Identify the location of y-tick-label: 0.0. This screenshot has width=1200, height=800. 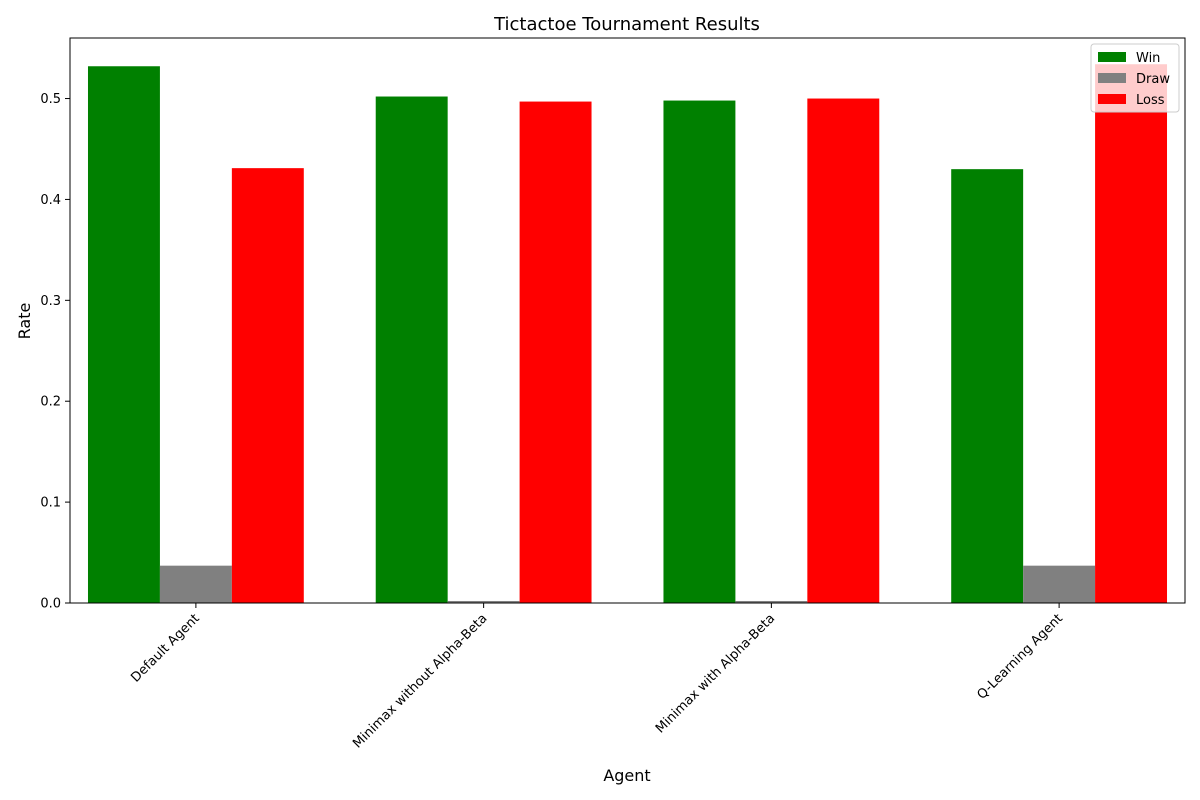
(50, 604).